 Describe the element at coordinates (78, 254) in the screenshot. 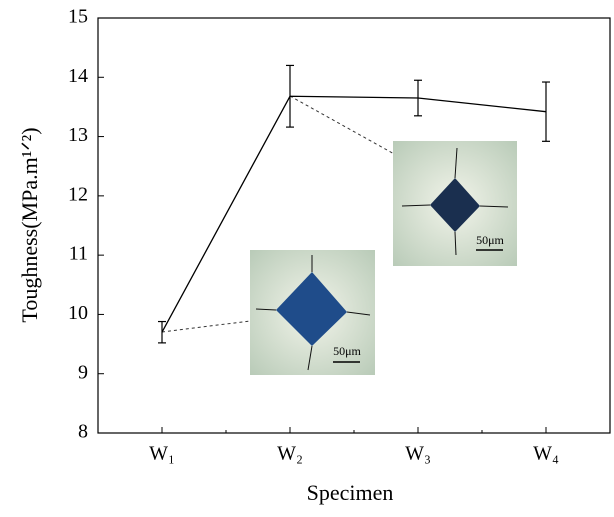

I see `y-tick-label: 11` at that location.